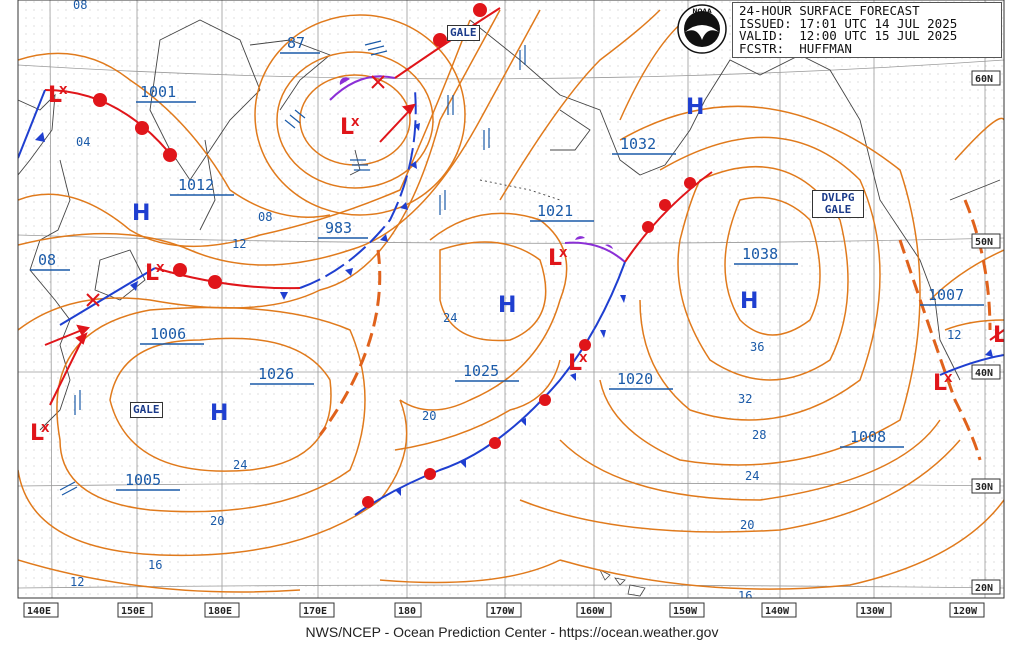 The height and width of the screenshot is (652, 1024). What do you see at coordinates (702, 29) in the screenshot?
I see `noaa-logo-icon: NOAA` at bounding box center [702, 29].